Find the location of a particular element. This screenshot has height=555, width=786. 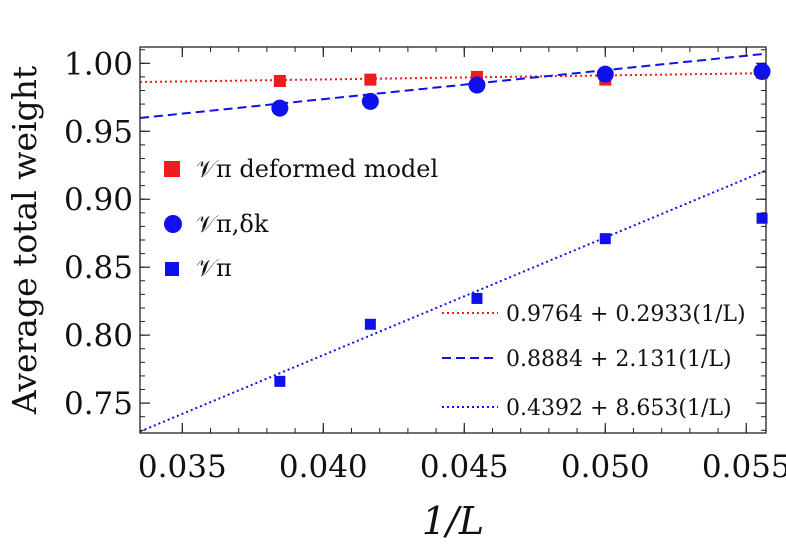

legend-marker-vpi-deltak is located at coordinates (173, 224).